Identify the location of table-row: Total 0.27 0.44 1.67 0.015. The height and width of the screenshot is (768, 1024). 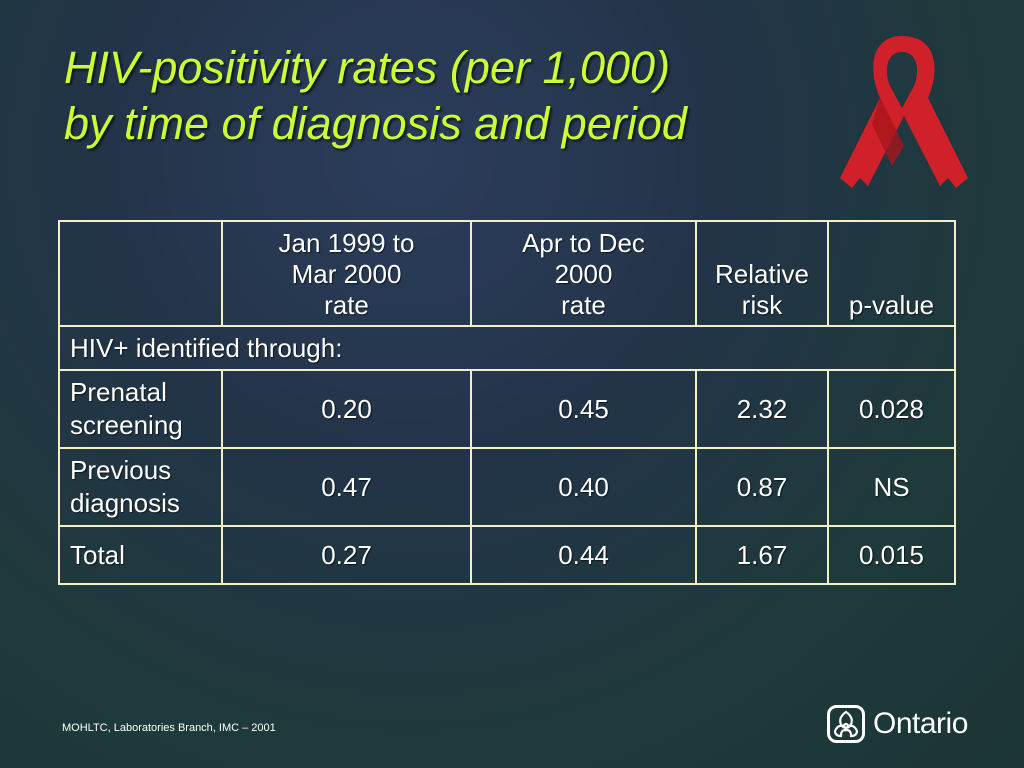
(507, 555).